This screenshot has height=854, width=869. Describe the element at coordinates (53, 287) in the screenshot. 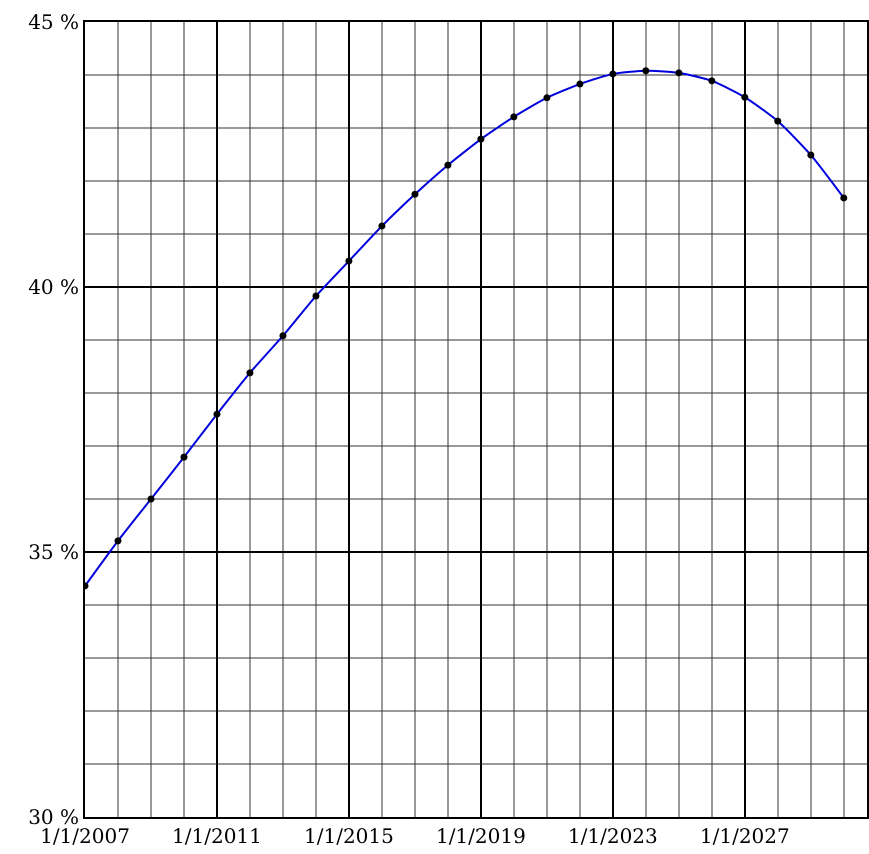

I see `y-tick-label: 40 %` at that location.